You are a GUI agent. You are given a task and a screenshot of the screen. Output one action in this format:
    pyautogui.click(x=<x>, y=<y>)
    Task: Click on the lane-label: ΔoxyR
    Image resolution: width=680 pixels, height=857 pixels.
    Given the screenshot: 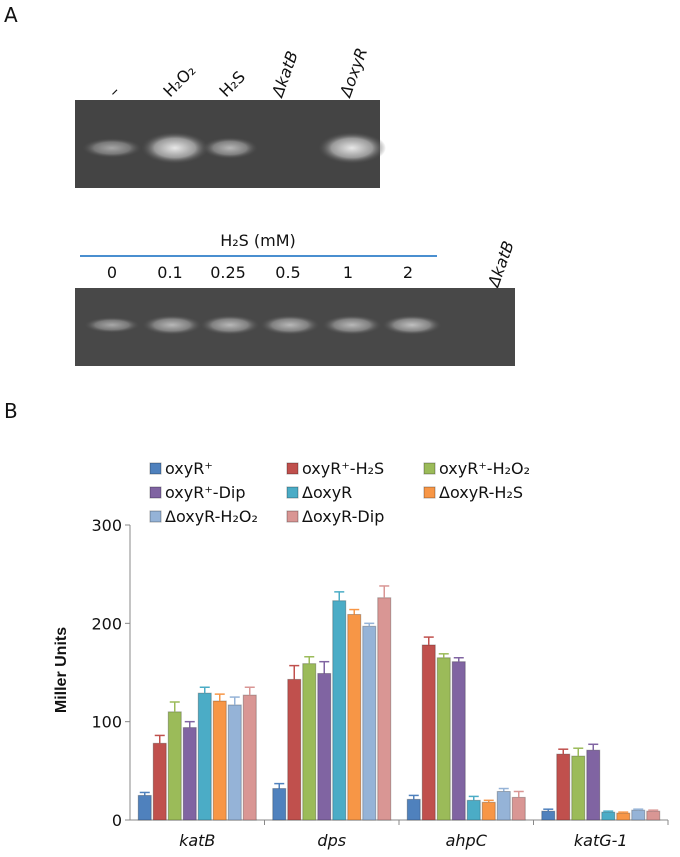 What is the action you would take?
    pyautogui.click(x=353, y=73)
    